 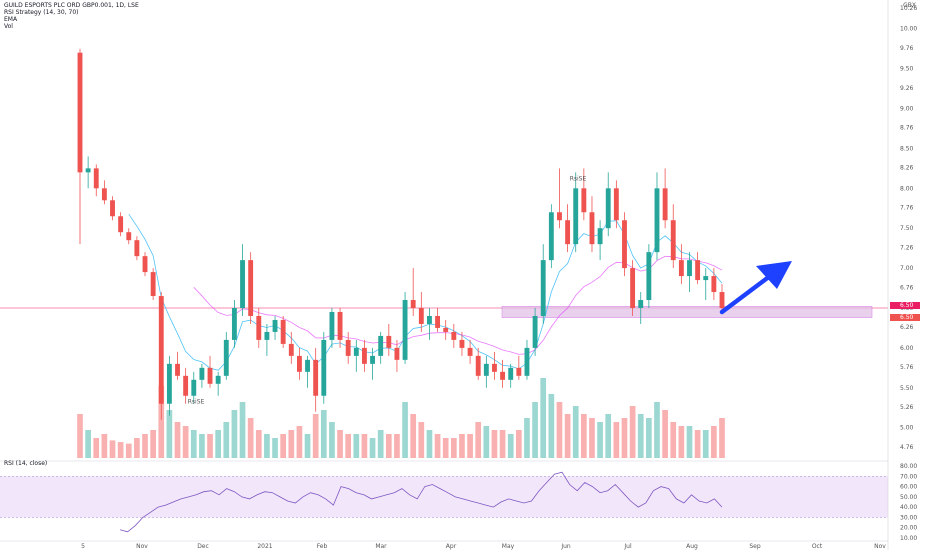 I want to click on currency-label: GBX, so click(x=909, y=5).